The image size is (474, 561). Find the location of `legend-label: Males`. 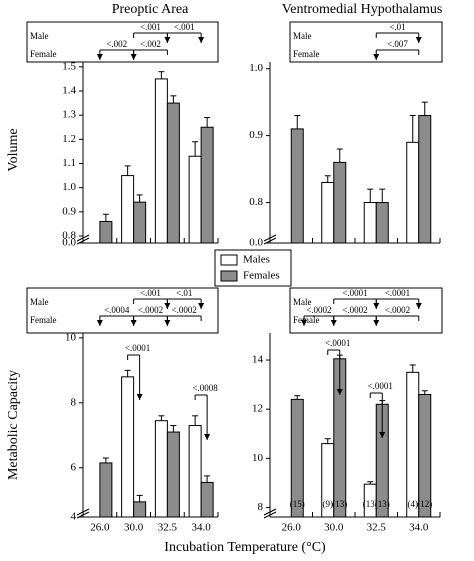

legend-label: Males is located at coordinates (256, 260).